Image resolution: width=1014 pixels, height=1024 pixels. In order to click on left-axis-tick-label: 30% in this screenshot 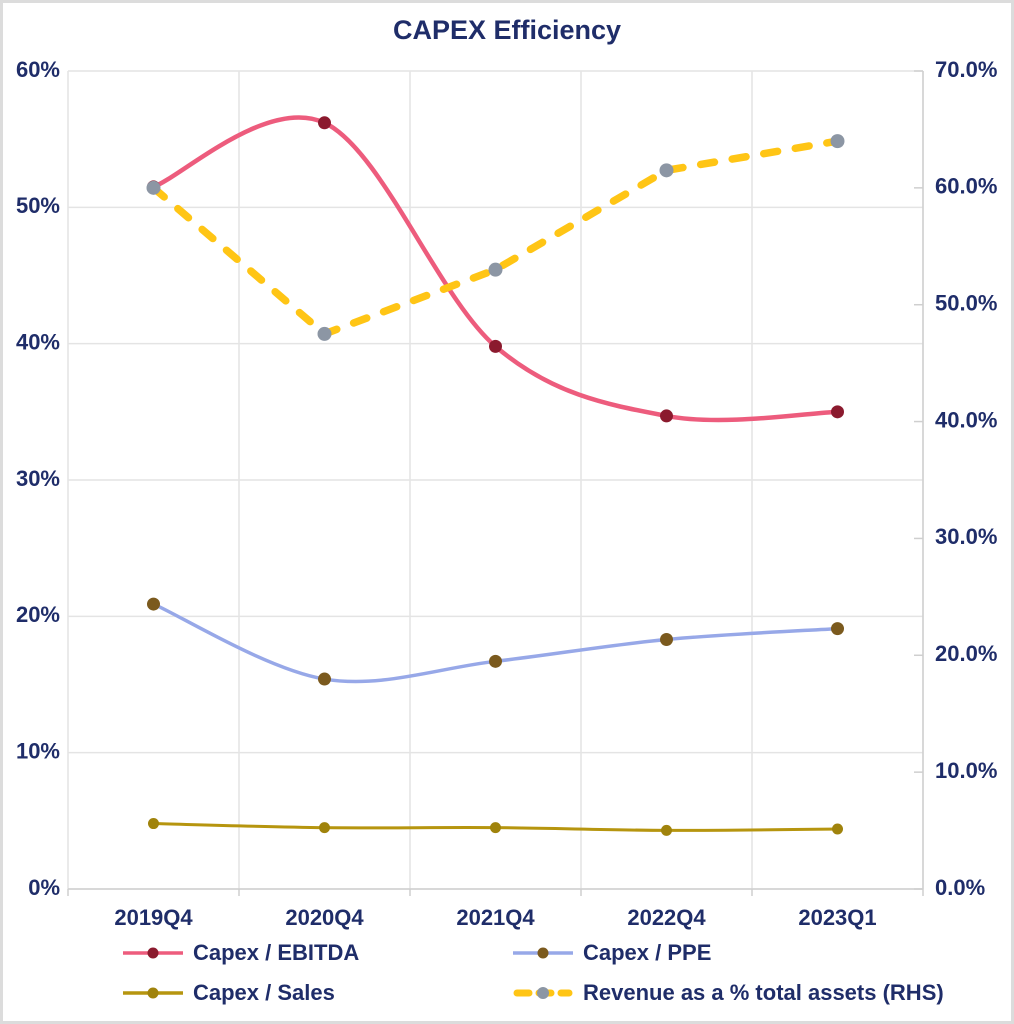, I will do `click(38, 478)`.